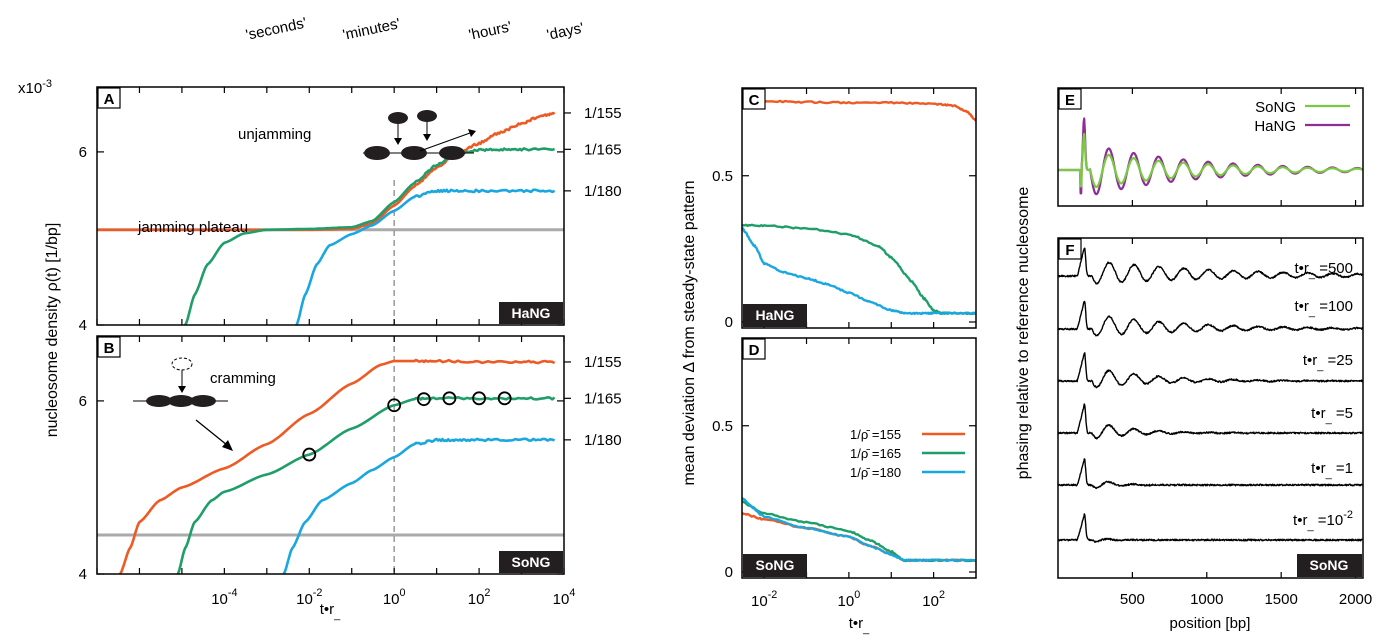 This screenshot has width=1391, height=640. I want to click on panel-a-badge-label: HaNG, so click(531, 313).